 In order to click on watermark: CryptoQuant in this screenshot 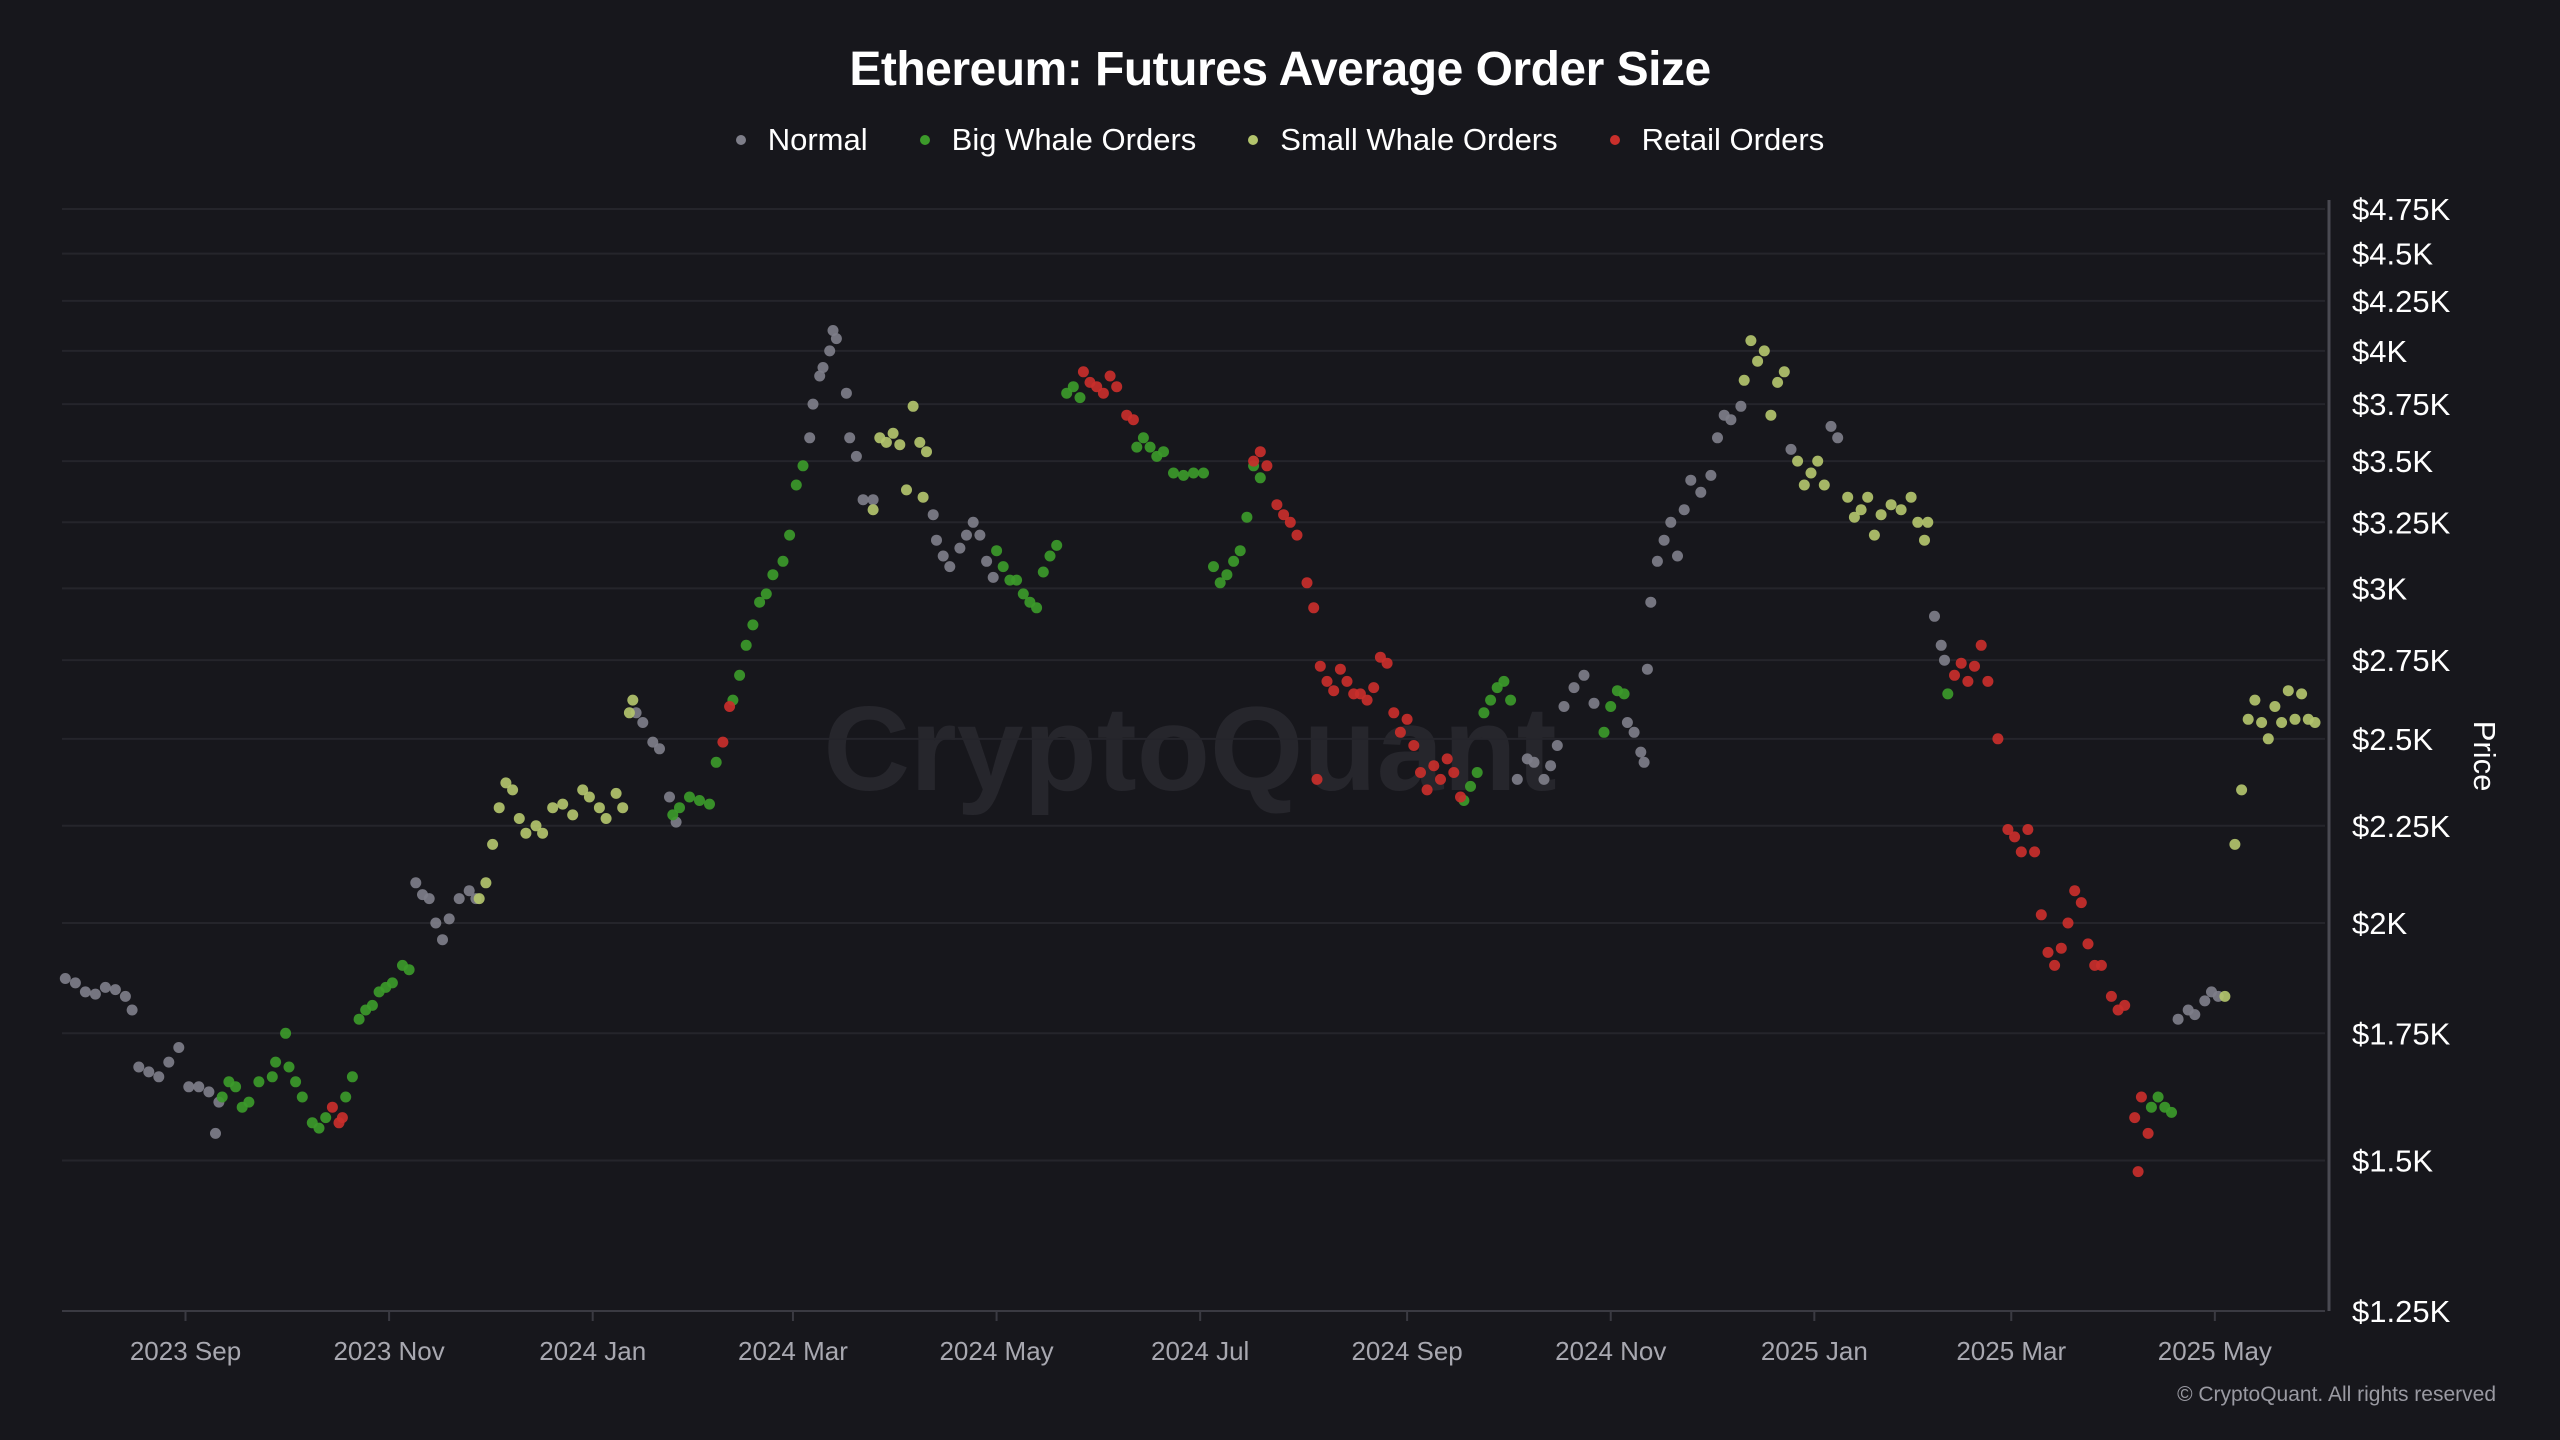, I will do `click(1189, 749)`.